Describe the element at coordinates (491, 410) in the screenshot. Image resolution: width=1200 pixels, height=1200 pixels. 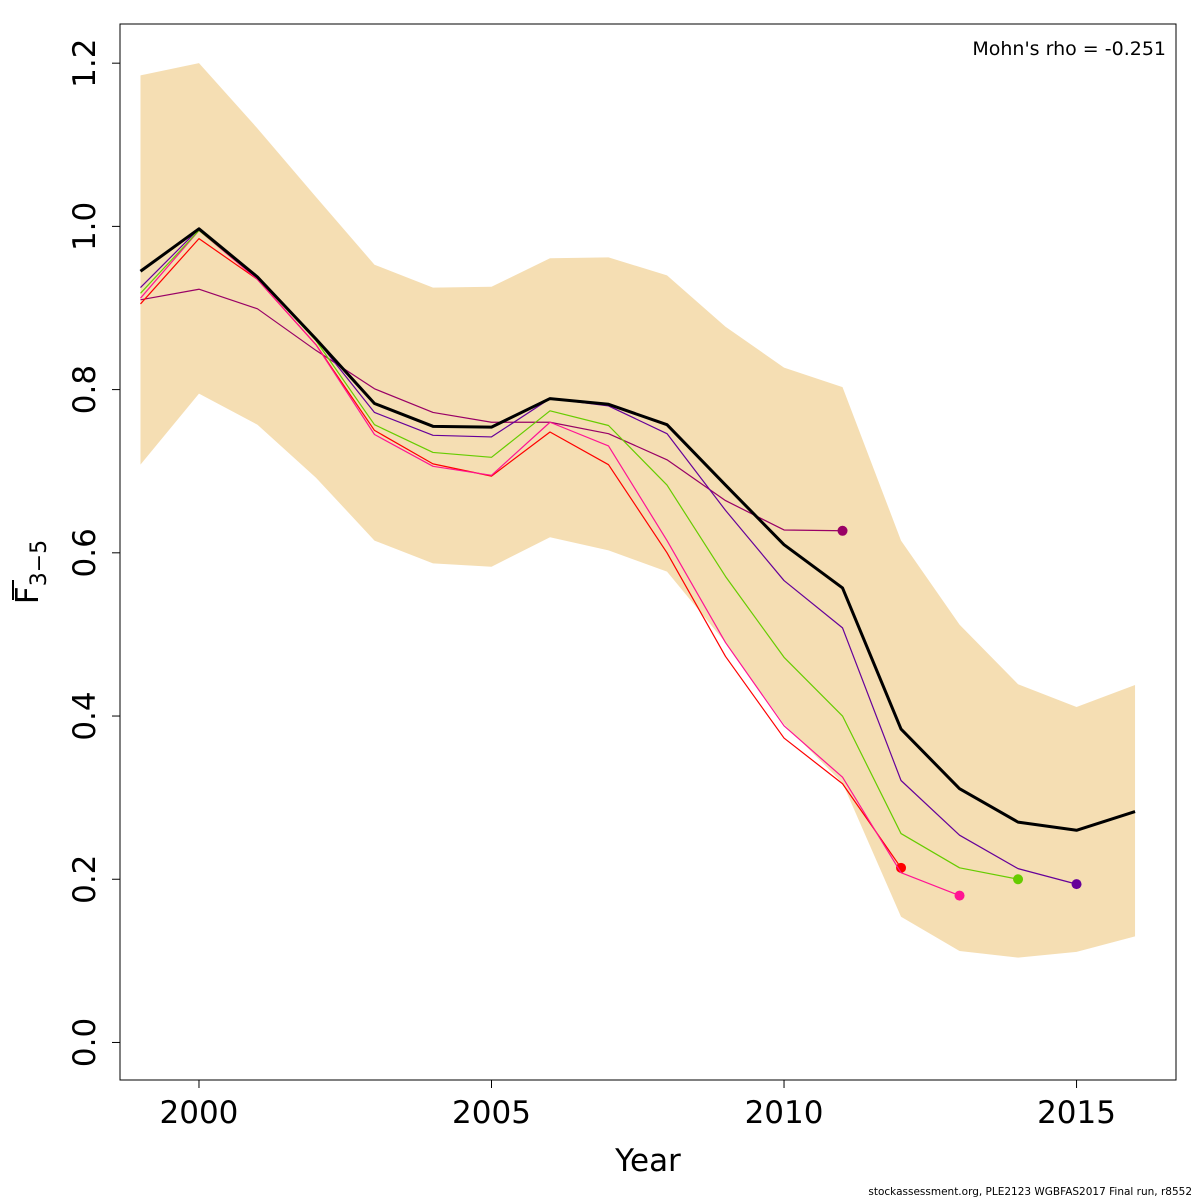
I see `series-line-retro-2011` at that location.